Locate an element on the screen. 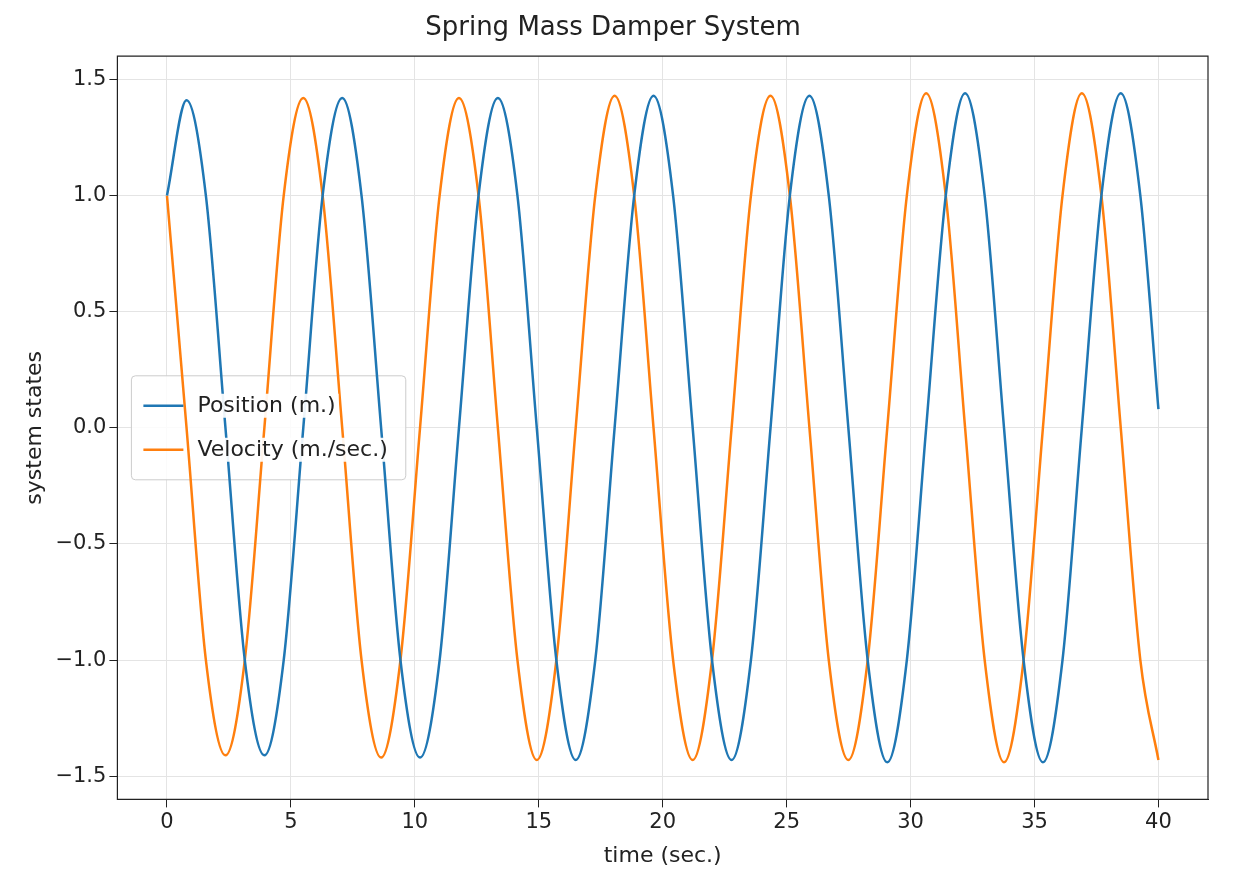  y-tick-label: −0.5 is located at coordinates (81, 542).